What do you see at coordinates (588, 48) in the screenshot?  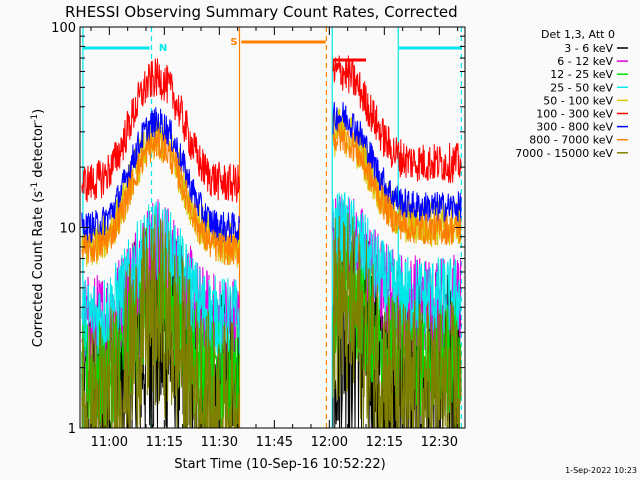 I see `legend-label: 3 - 6 keV` at bounding box center [588, 48].